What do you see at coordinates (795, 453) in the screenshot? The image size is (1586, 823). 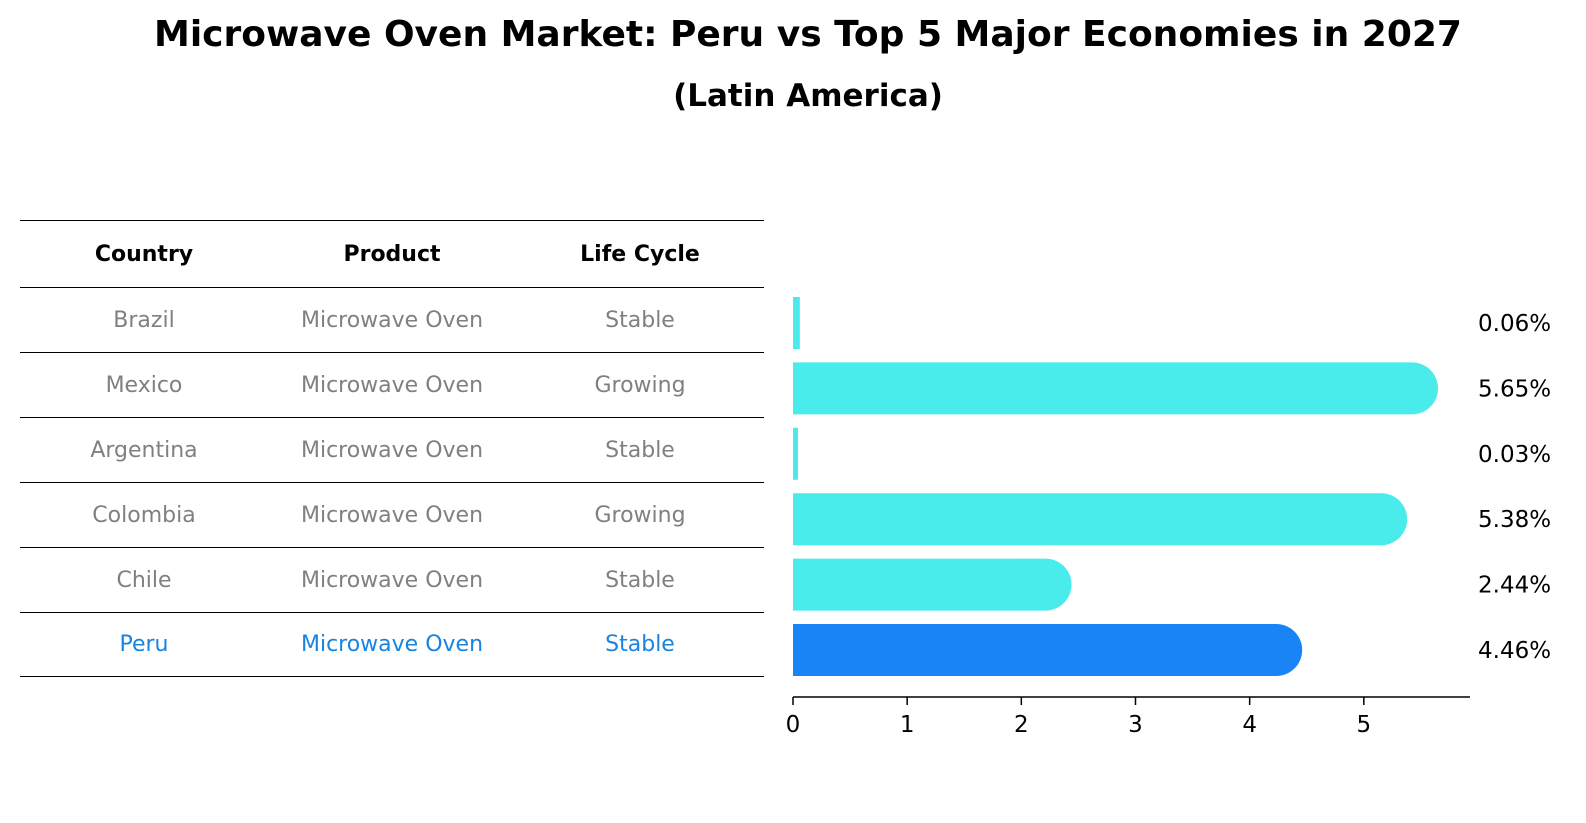 I see `bar-argentina` at bounding box center [795, 453].